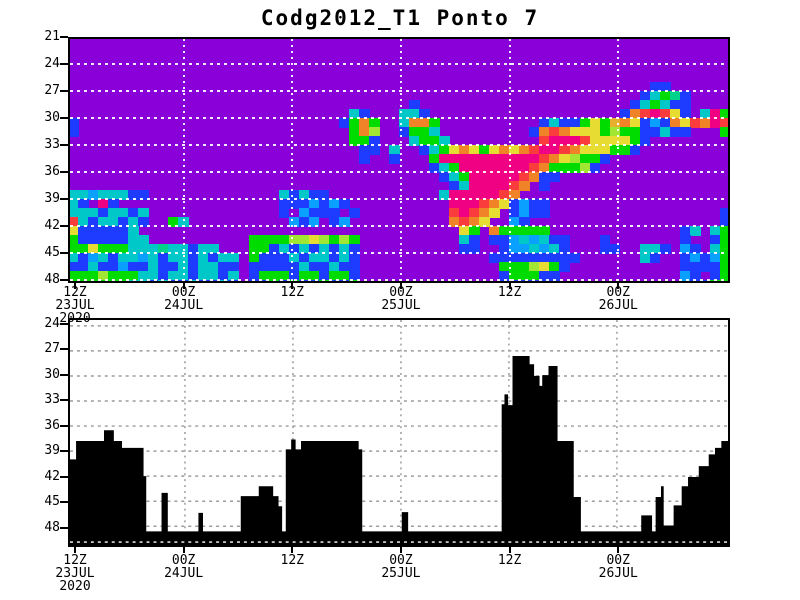 The image size is (800, 600). Describe the element at coordinates (618, 305) in the screenshot. I see `x-tick-label: 26JUL` at that location.